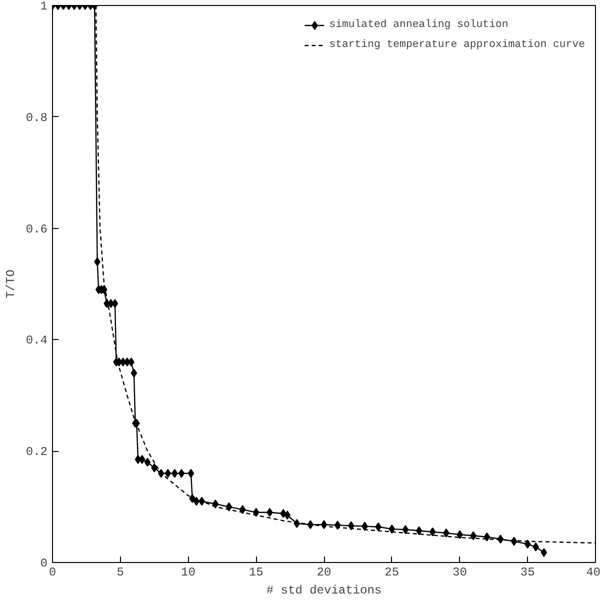  What do you see at coordinates (256, 573) in the screenshot?
I see `x-tick-label: 15` at bounding box center [256, 573].